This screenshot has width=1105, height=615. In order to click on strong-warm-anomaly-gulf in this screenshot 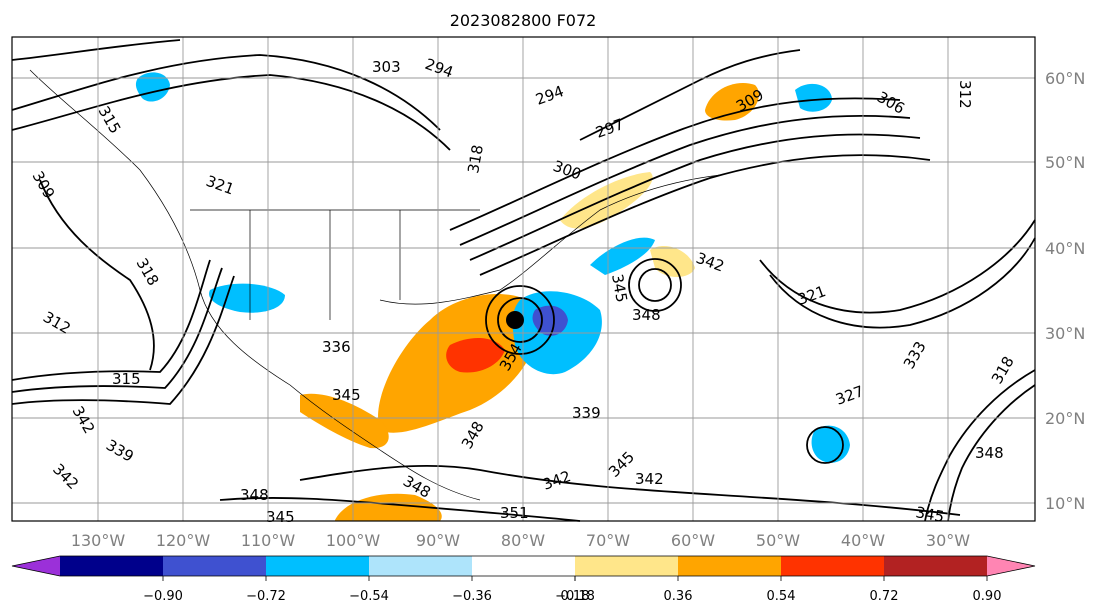, I will do `click(475, 355)`.